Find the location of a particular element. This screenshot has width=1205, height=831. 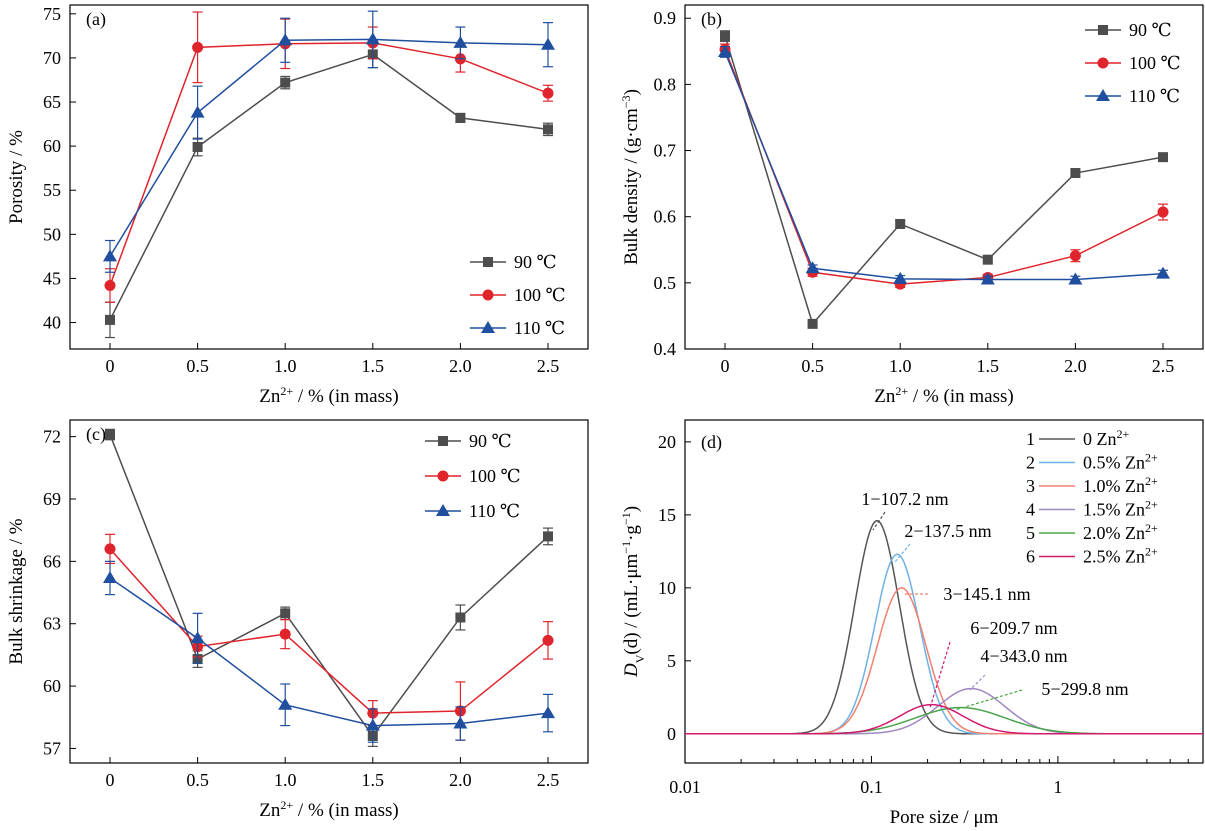

legend-label: 0 Zn2+ is located at coordinates (1106, 438).